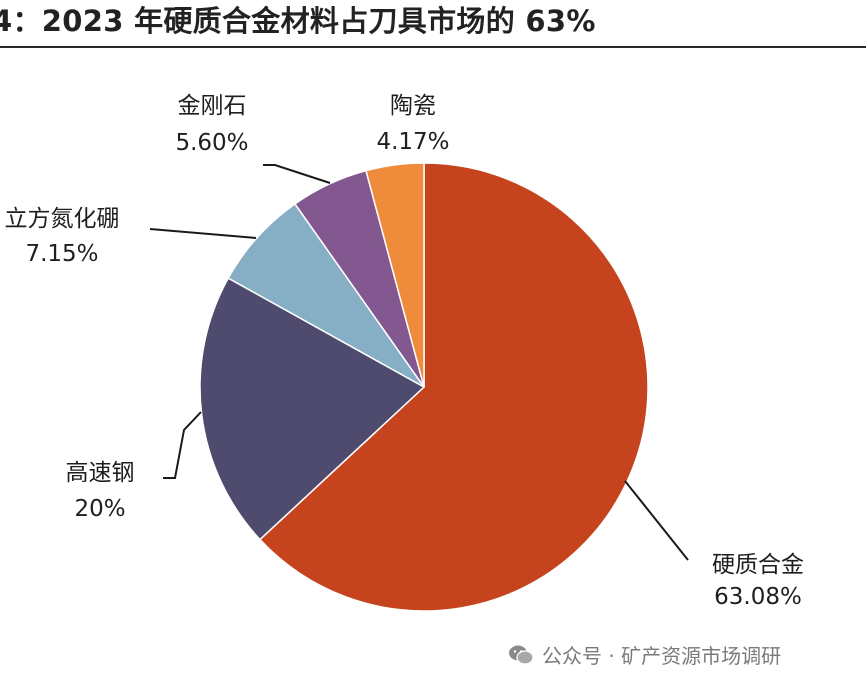 The width and height of the screenshot is (866, 686). Describe the element at coordinates (211, 143) in the screenshot. I see `slice-value-4: 5.60%` at that location.